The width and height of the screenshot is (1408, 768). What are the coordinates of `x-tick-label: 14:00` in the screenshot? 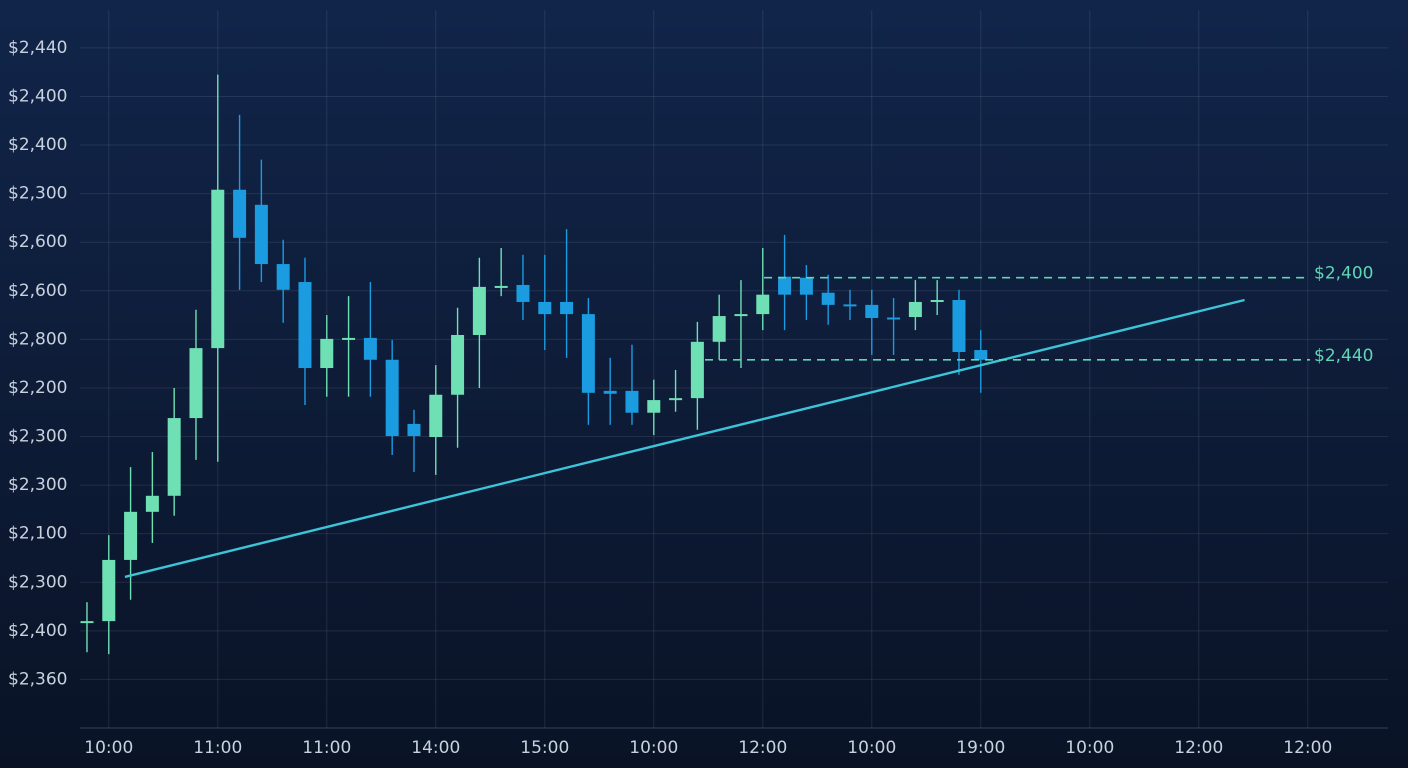 It's located at (435, 748).